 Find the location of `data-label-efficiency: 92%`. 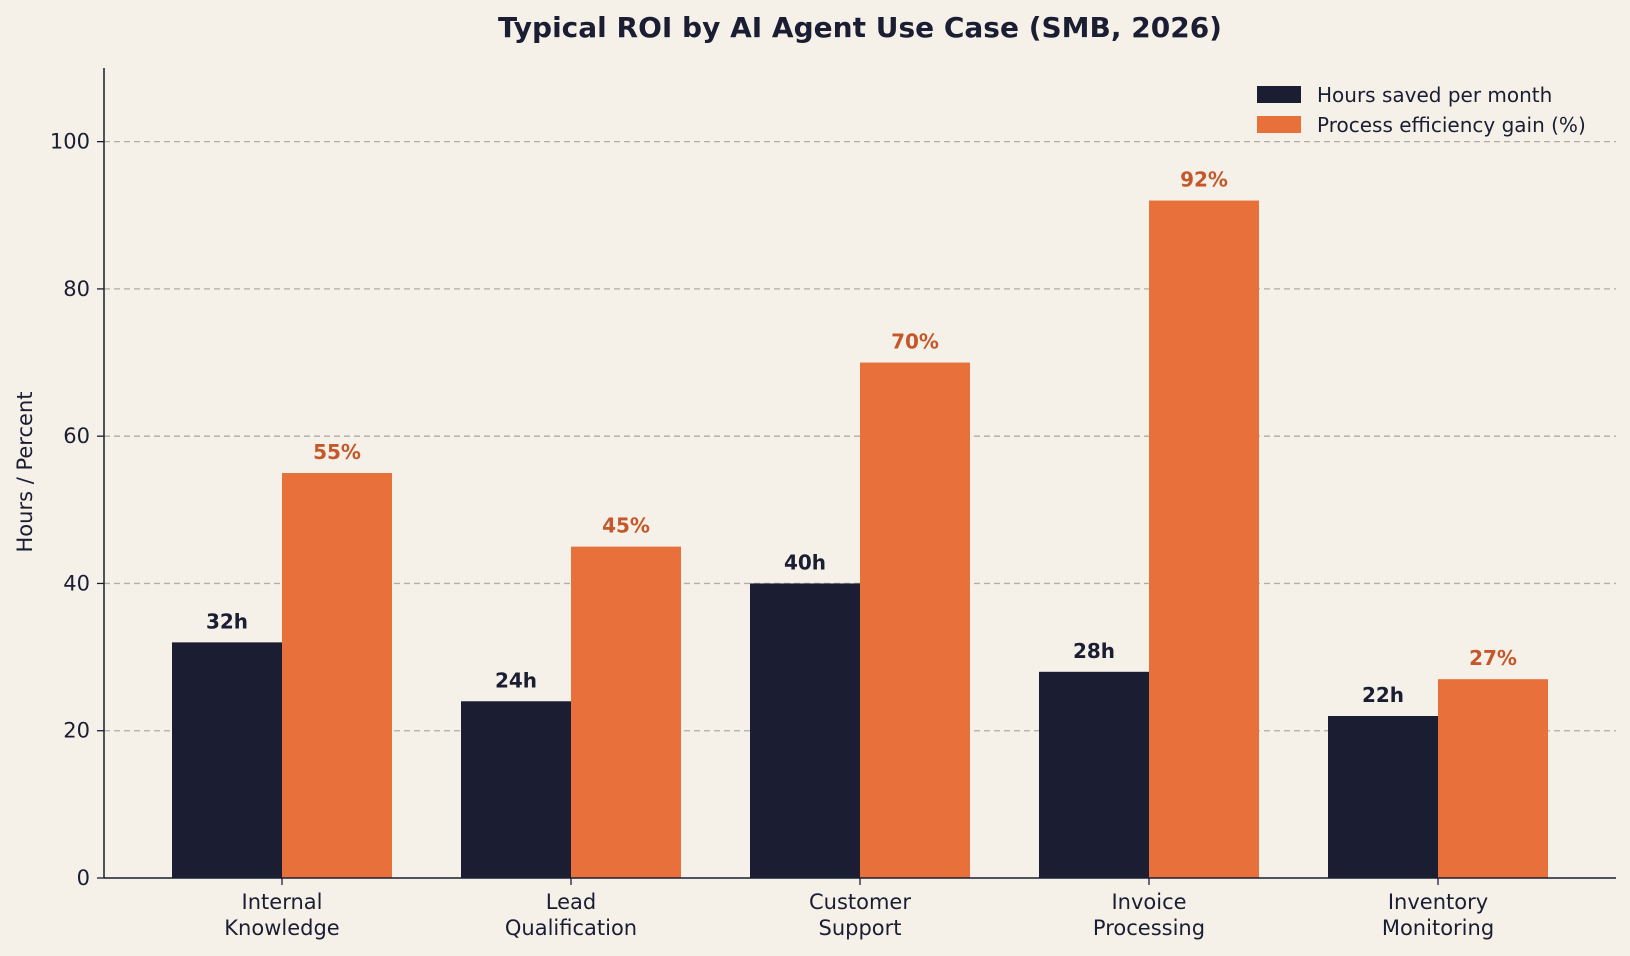

data-label-efficiency: 92% is located at coordinates (1204, 180).